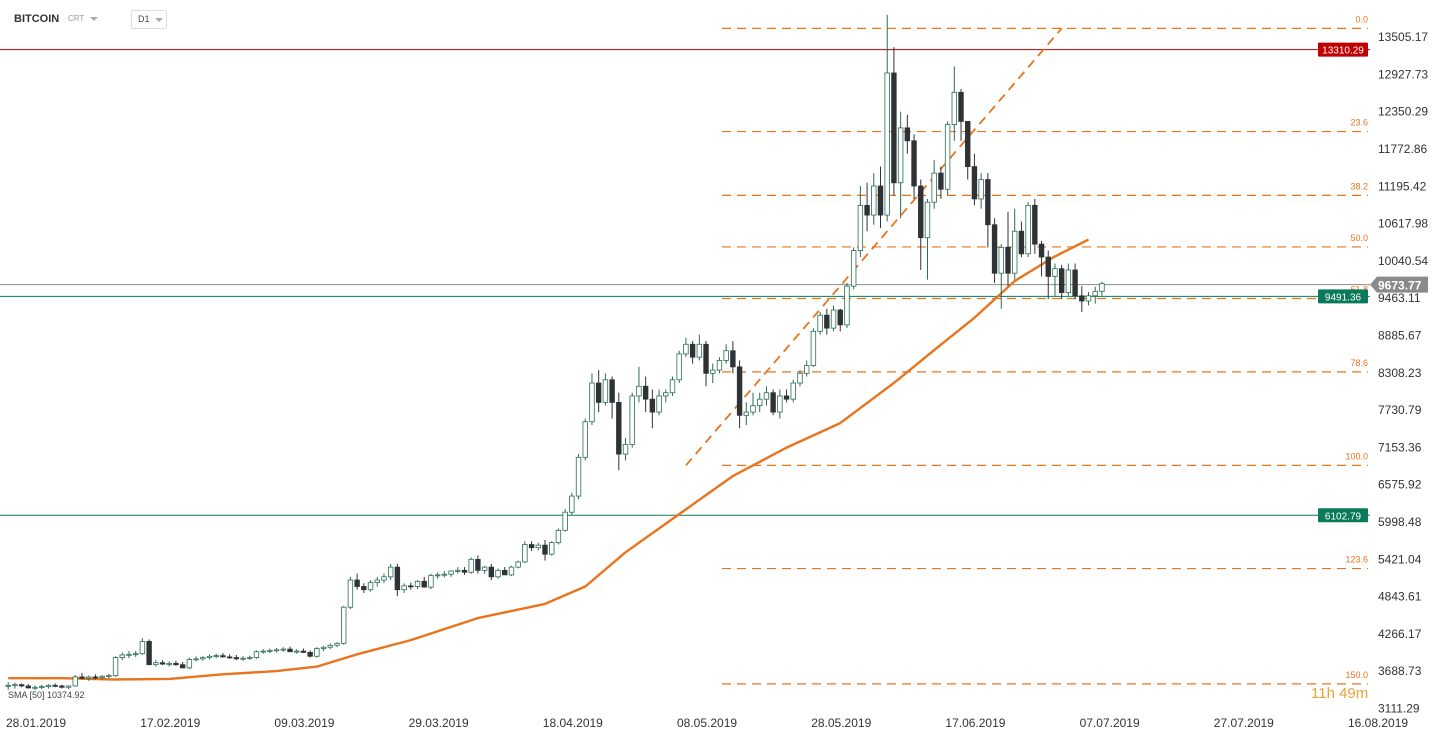 The image size is (1439, 740). What do you see at coordinates (1359, 363) in the screenshot?
I see `fib-level-label: 78.6` at bounding box center [1359, 363].